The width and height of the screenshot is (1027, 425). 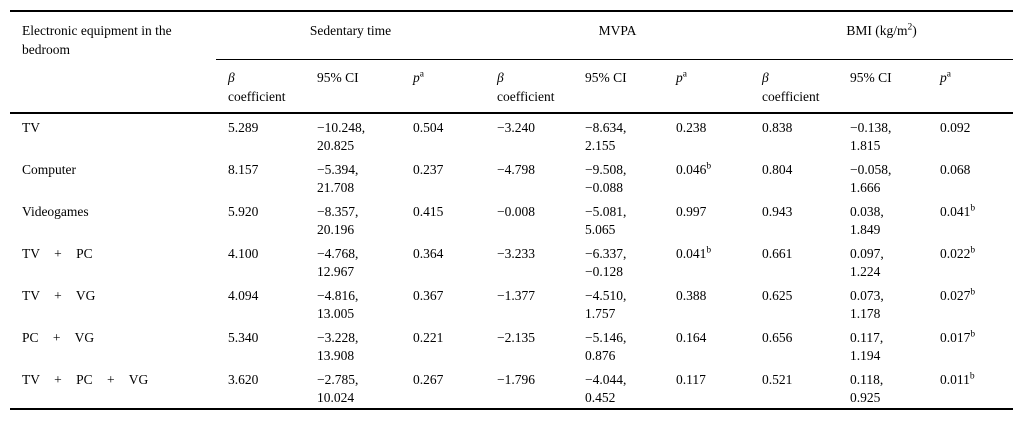 What do you see at coordinates (871, 169) in the screenshot?
I see `ci-lower: −0.058,` at bounding box center [871, 169].